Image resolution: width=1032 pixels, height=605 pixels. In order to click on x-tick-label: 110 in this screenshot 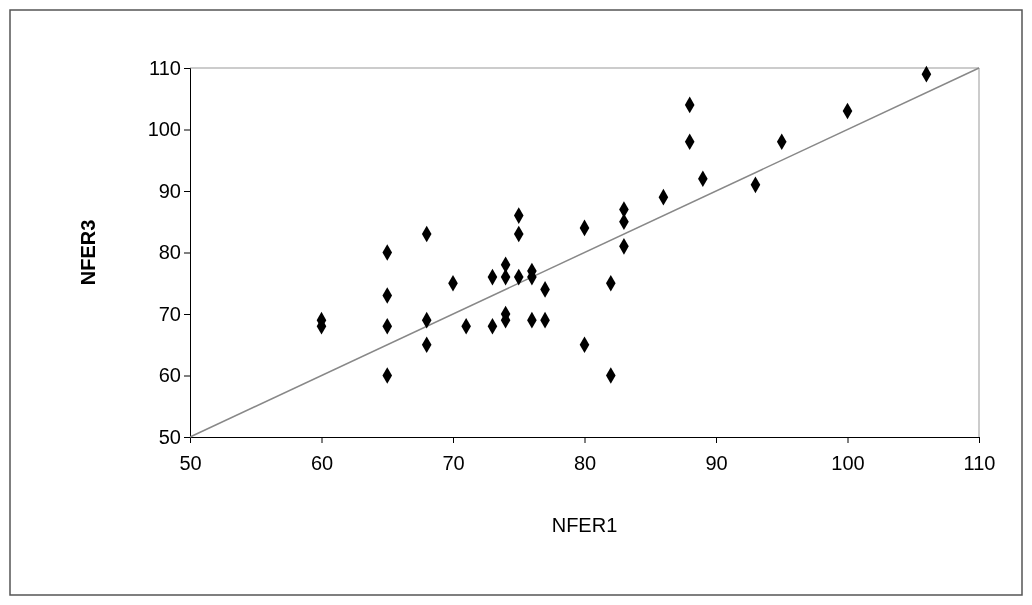, I will do `click(979, 463)`.